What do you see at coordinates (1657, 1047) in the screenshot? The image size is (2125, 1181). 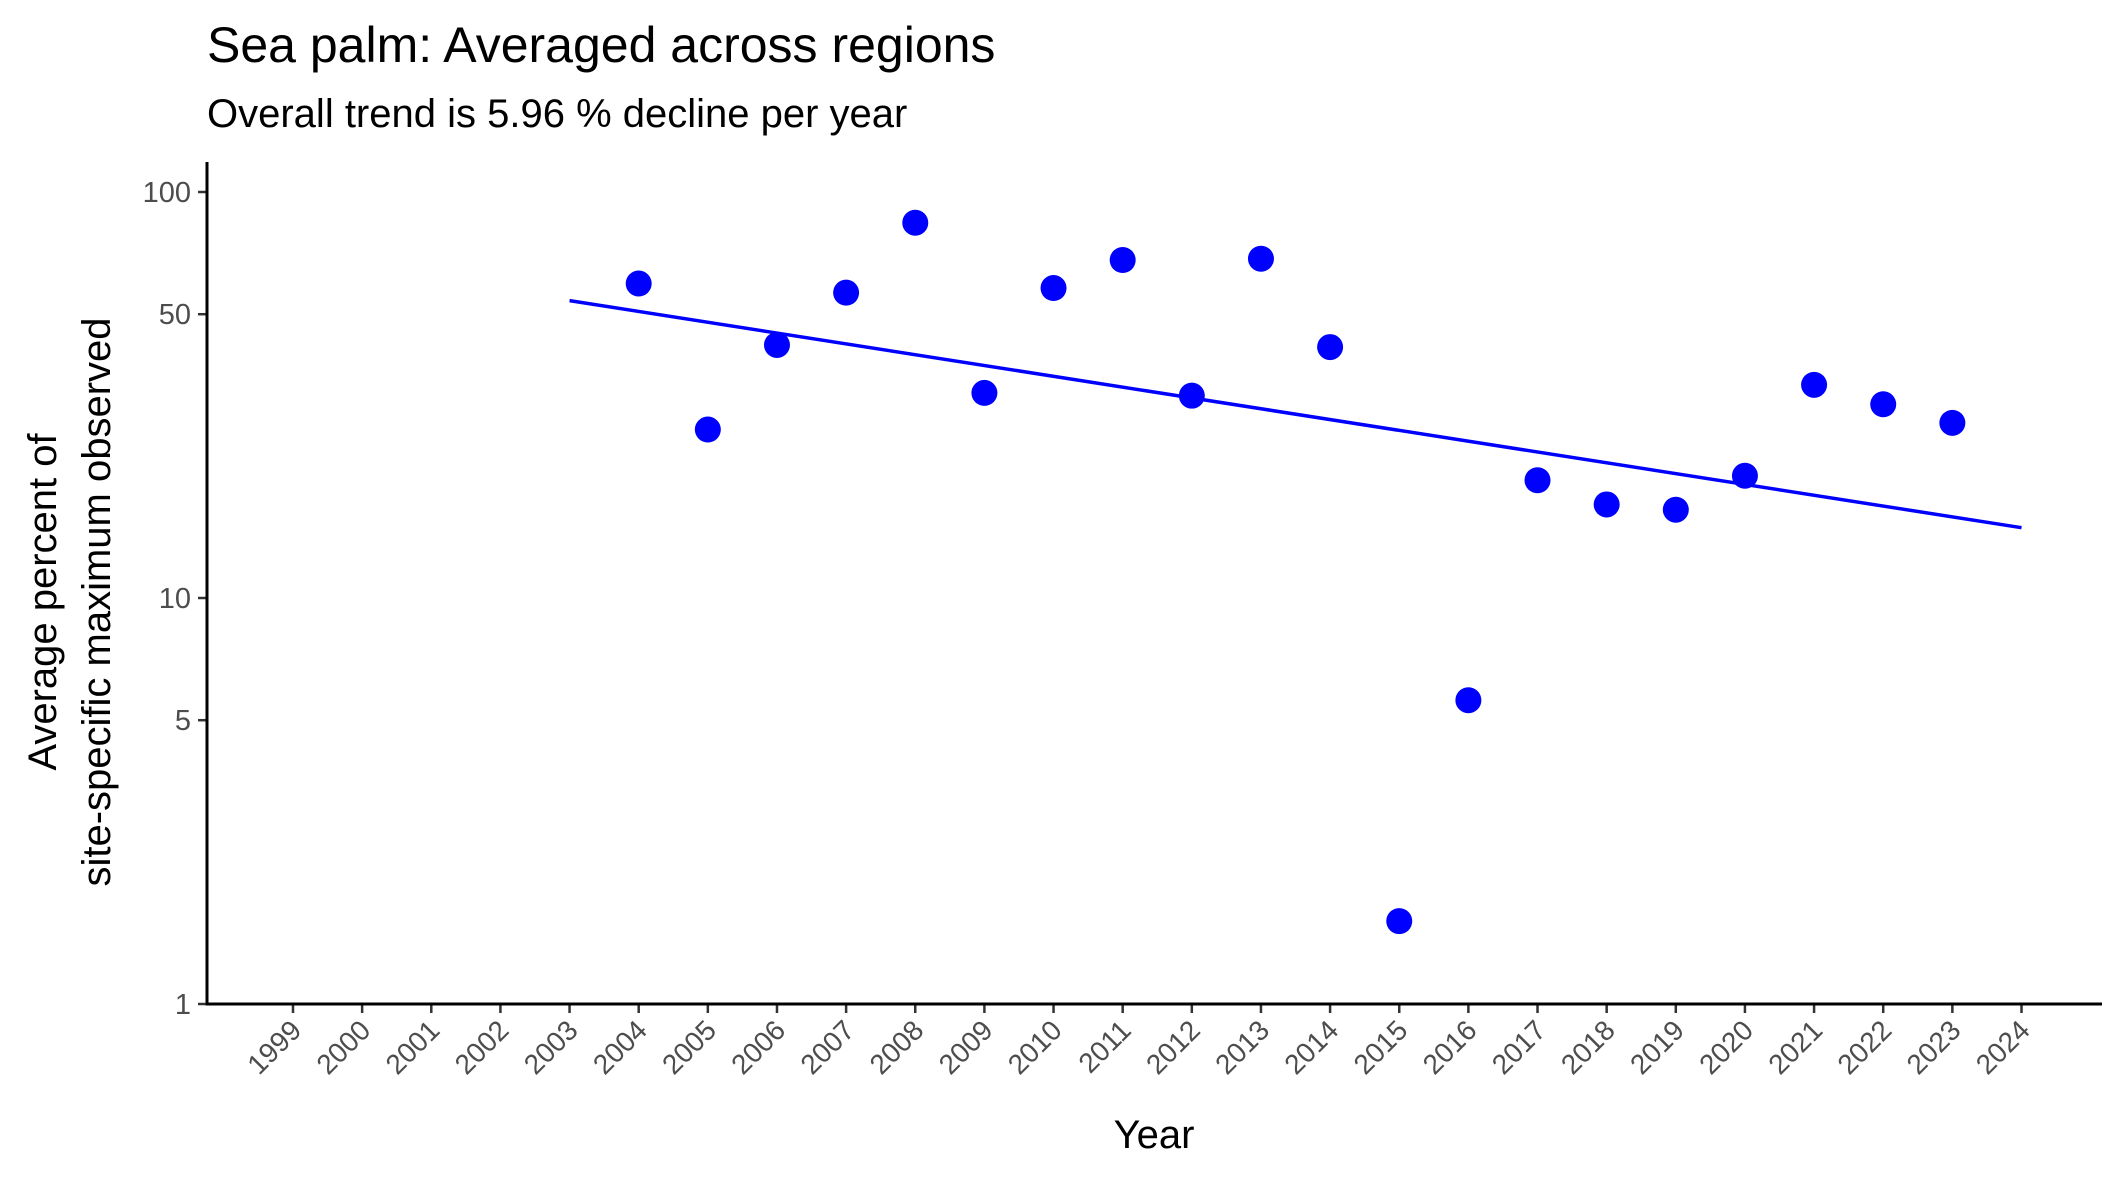 I see `x-tick-label: 2019` at bounding box center [1657, 1047].